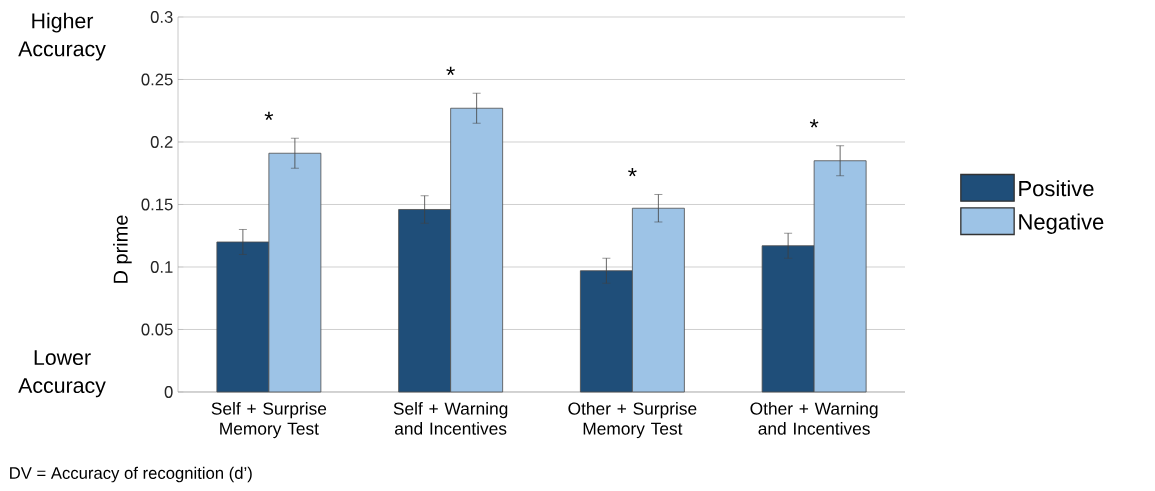  What do you see at coordinates (161, 267) in the screenshot?
I see `y-tick-label: 0.1` at bounding box center [161, 267].